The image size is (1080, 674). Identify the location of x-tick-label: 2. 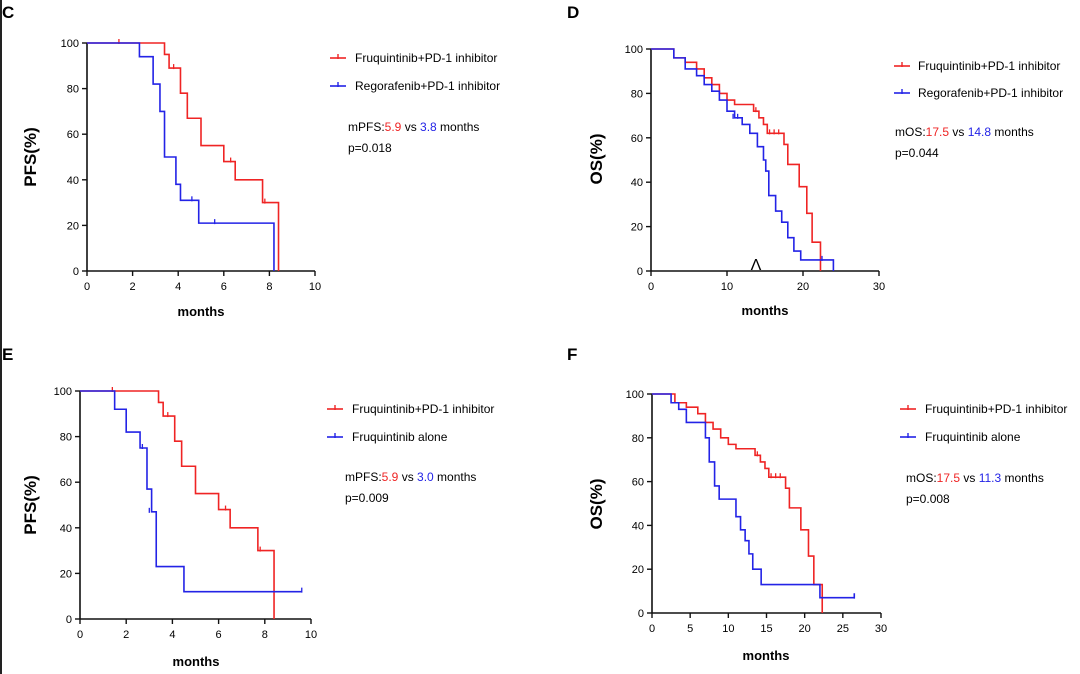
(133, 287).